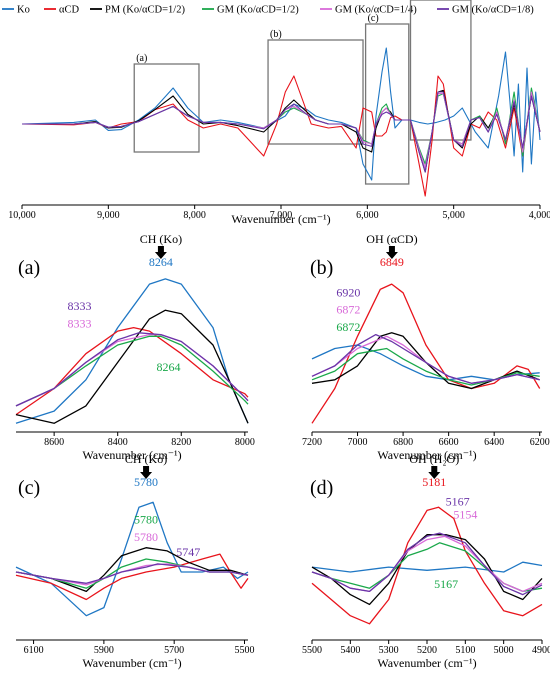 The height and width of the screenshot is (675, 550). Describe the element at coordinates (276, 34) in the screenshot. I see `zoom-box-label-1: (b)` at that location.